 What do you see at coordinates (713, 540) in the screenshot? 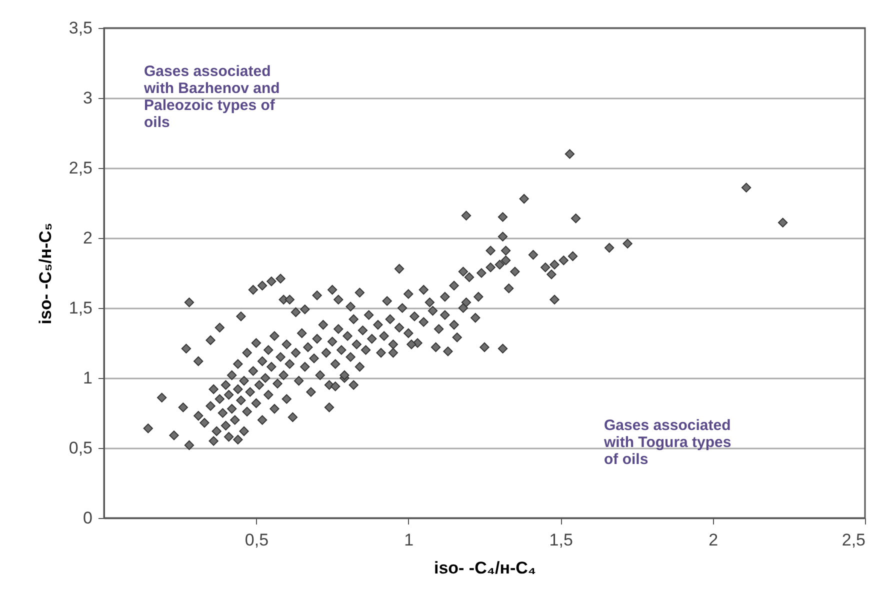
I see `x-tick-label: 2` at bounding box center [713, 540].